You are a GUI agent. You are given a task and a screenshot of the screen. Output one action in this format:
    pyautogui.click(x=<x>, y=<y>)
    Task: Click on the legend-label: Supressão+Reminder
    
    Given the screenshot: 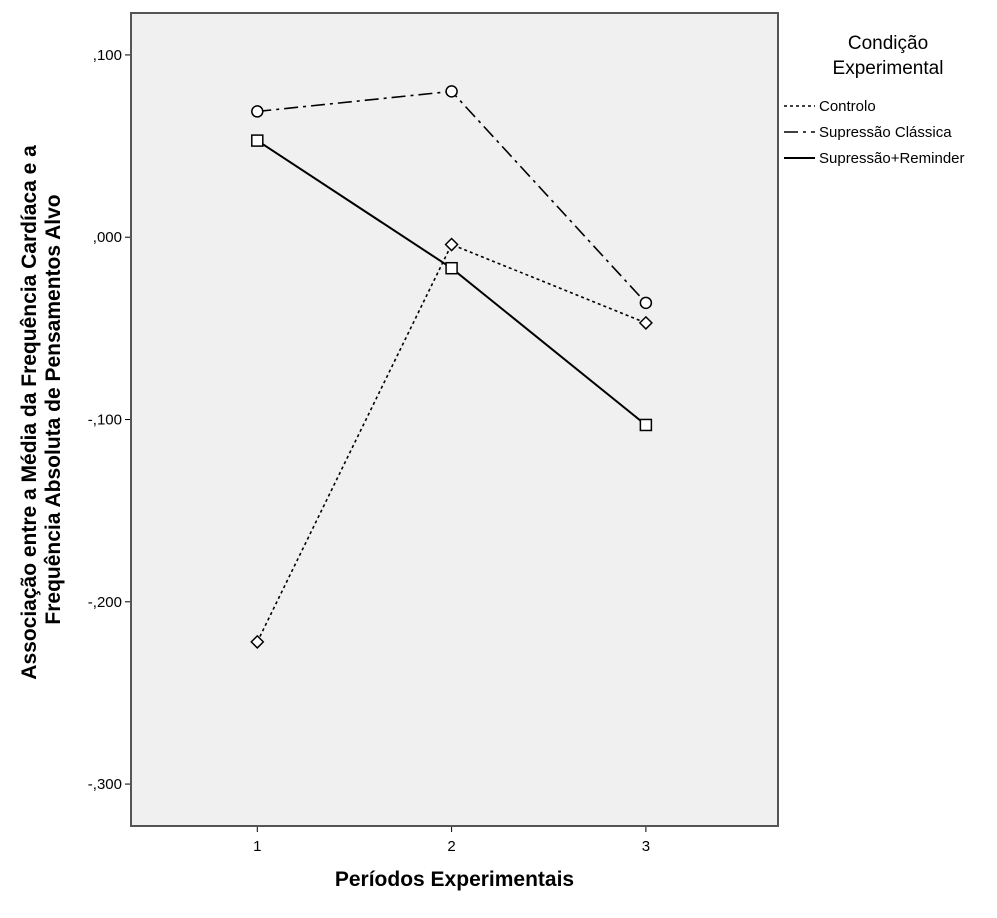 What is the action you would take?
    pyautogui.click(x=892, y=158)
    